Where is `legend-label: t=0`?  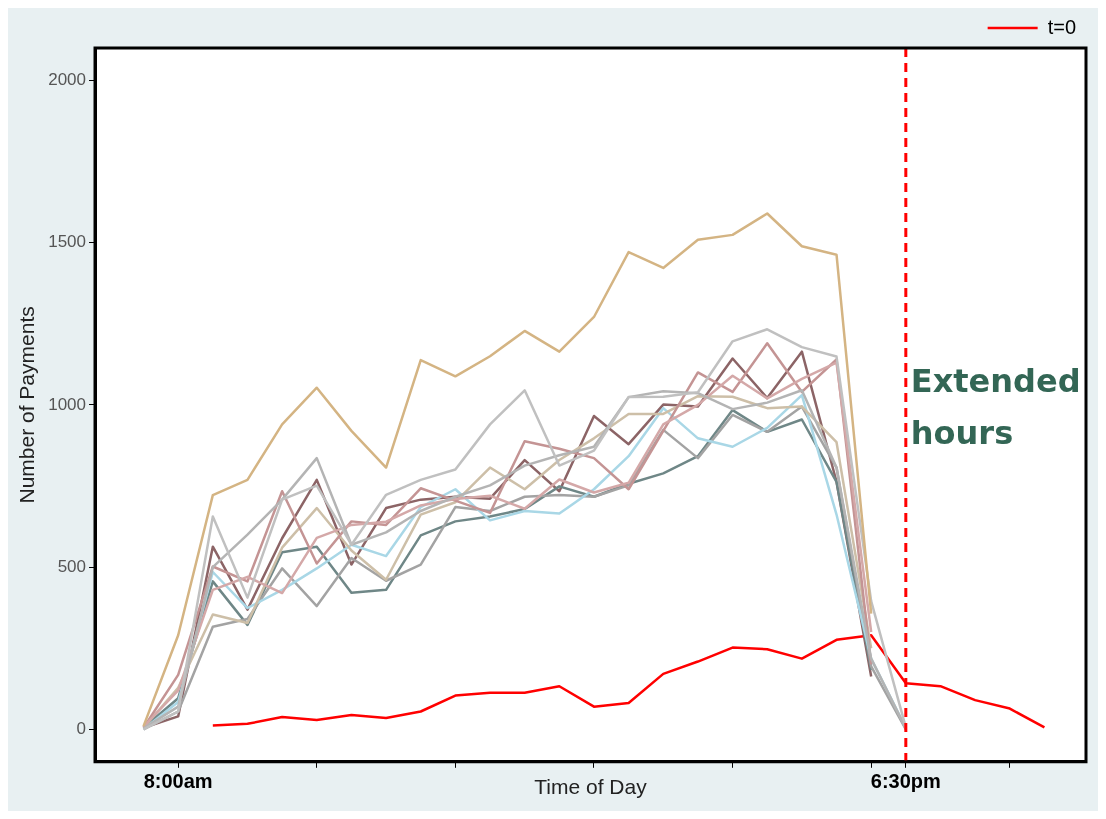 legend-label: t=0 is located at coordinates (1061, 26).